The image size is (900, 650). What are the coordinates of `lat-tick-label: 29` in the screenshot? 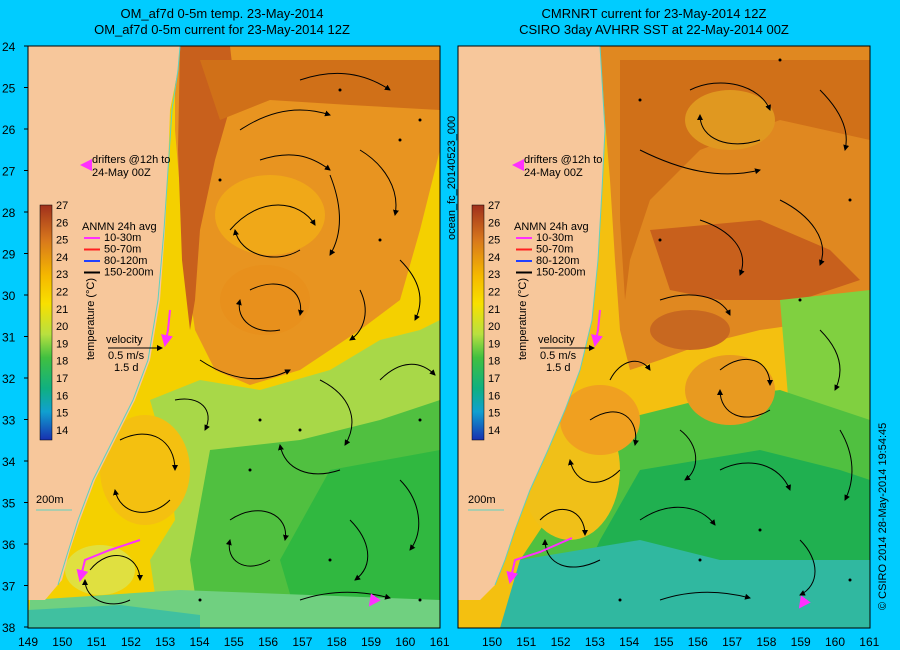 It's located at (9, 255).